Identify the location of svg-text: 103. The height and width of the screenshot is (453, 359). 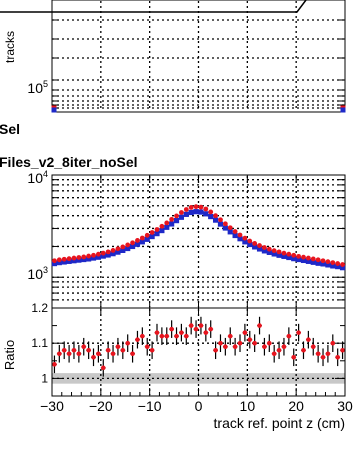
(37, 273).